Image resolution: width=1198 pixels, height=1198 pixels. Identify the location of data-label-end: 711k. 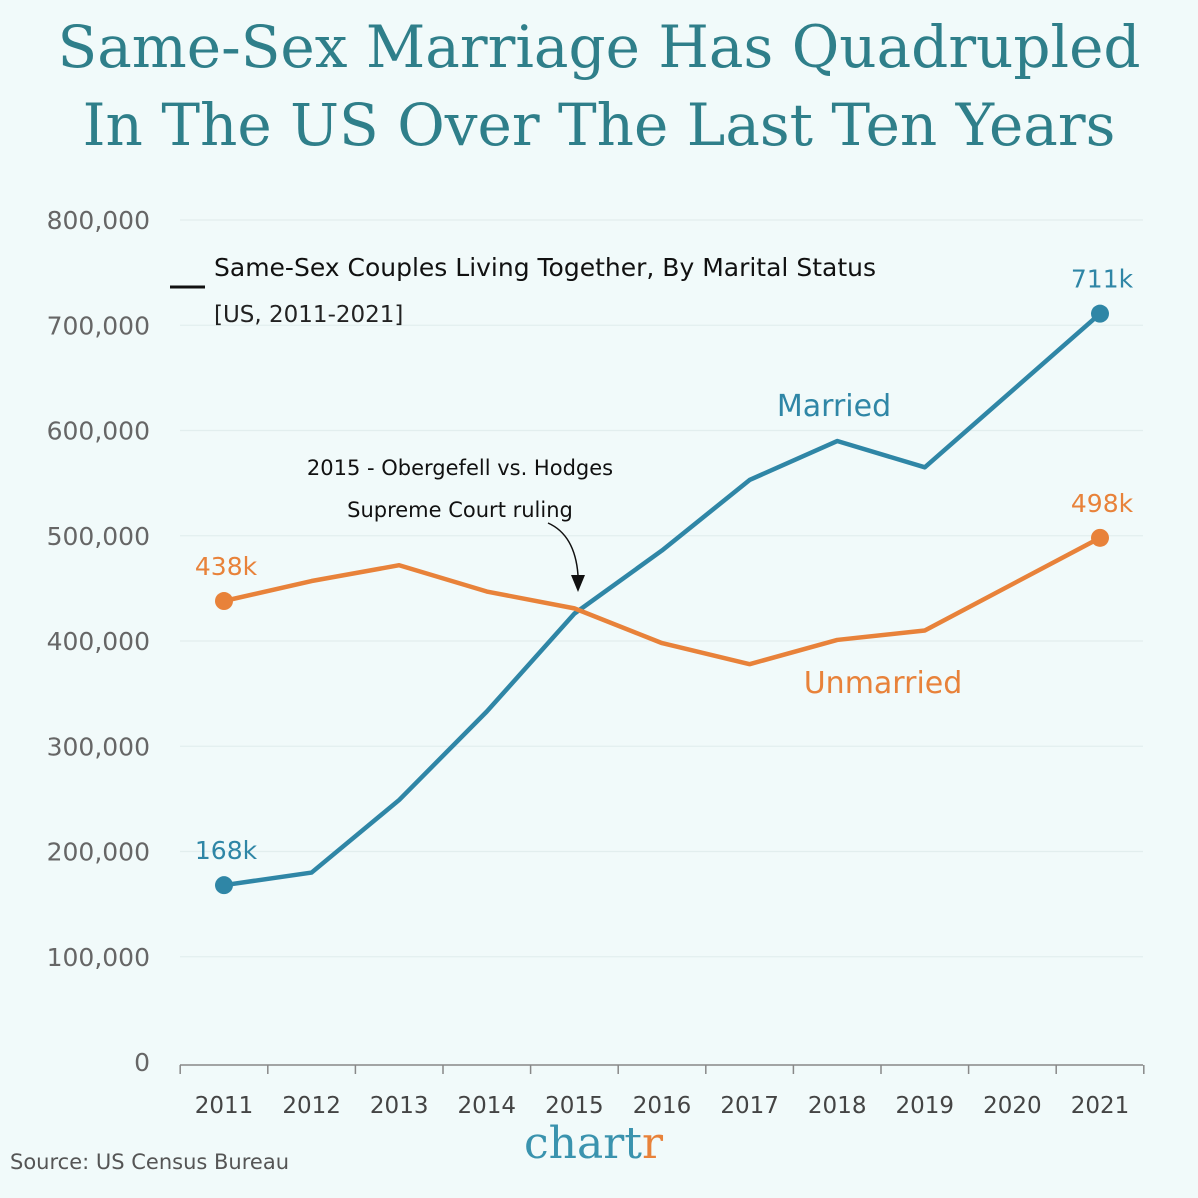
(1102, 279).